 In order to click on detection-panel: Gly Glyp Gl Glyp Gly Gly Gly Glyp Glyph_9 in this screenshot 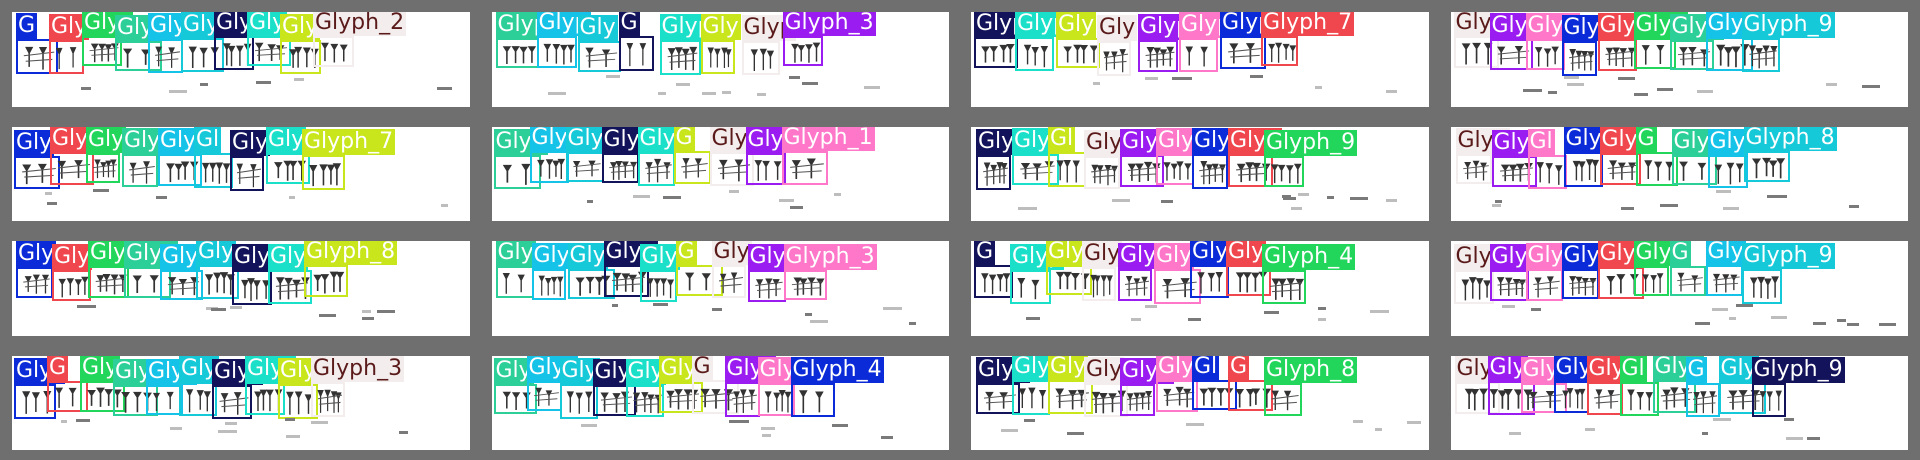, I will do `click(1200, 172)`.